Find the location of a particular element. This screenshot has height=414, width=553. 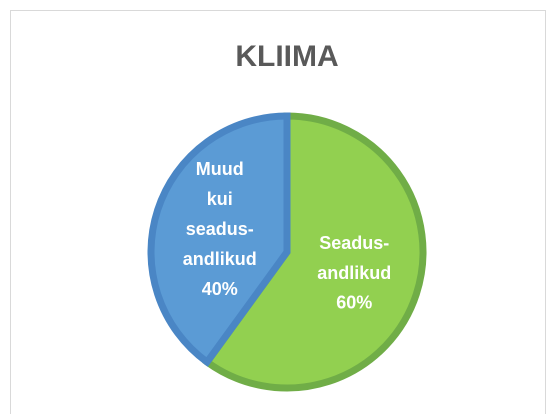

slice-value-label: 40% is located at coordinates (220, 289).